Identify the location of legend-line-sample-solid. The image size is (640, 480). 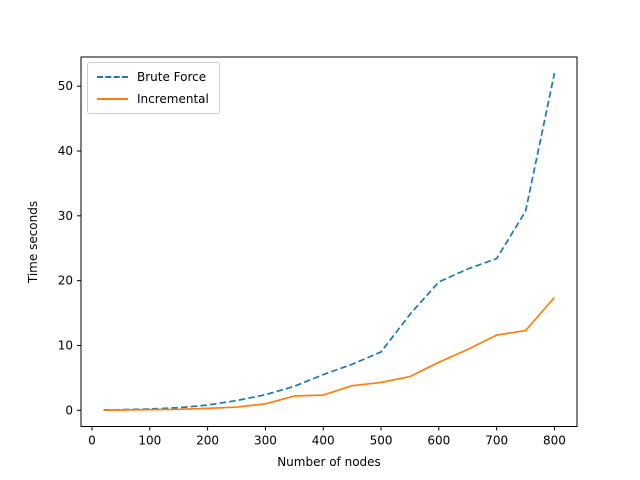
(112, 99).